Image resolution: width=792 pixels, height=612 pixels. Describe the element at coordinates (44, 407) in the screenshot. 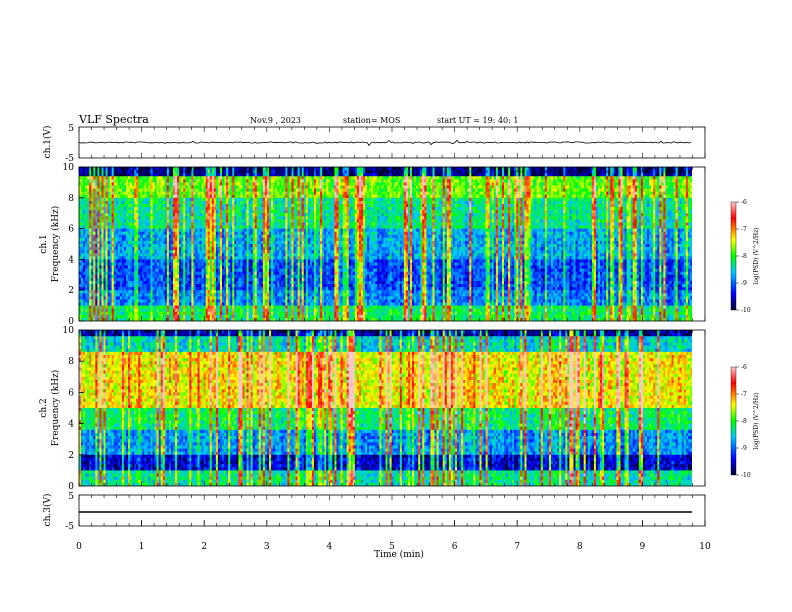

I see `ch2-channel-label: ch.2` at that location.